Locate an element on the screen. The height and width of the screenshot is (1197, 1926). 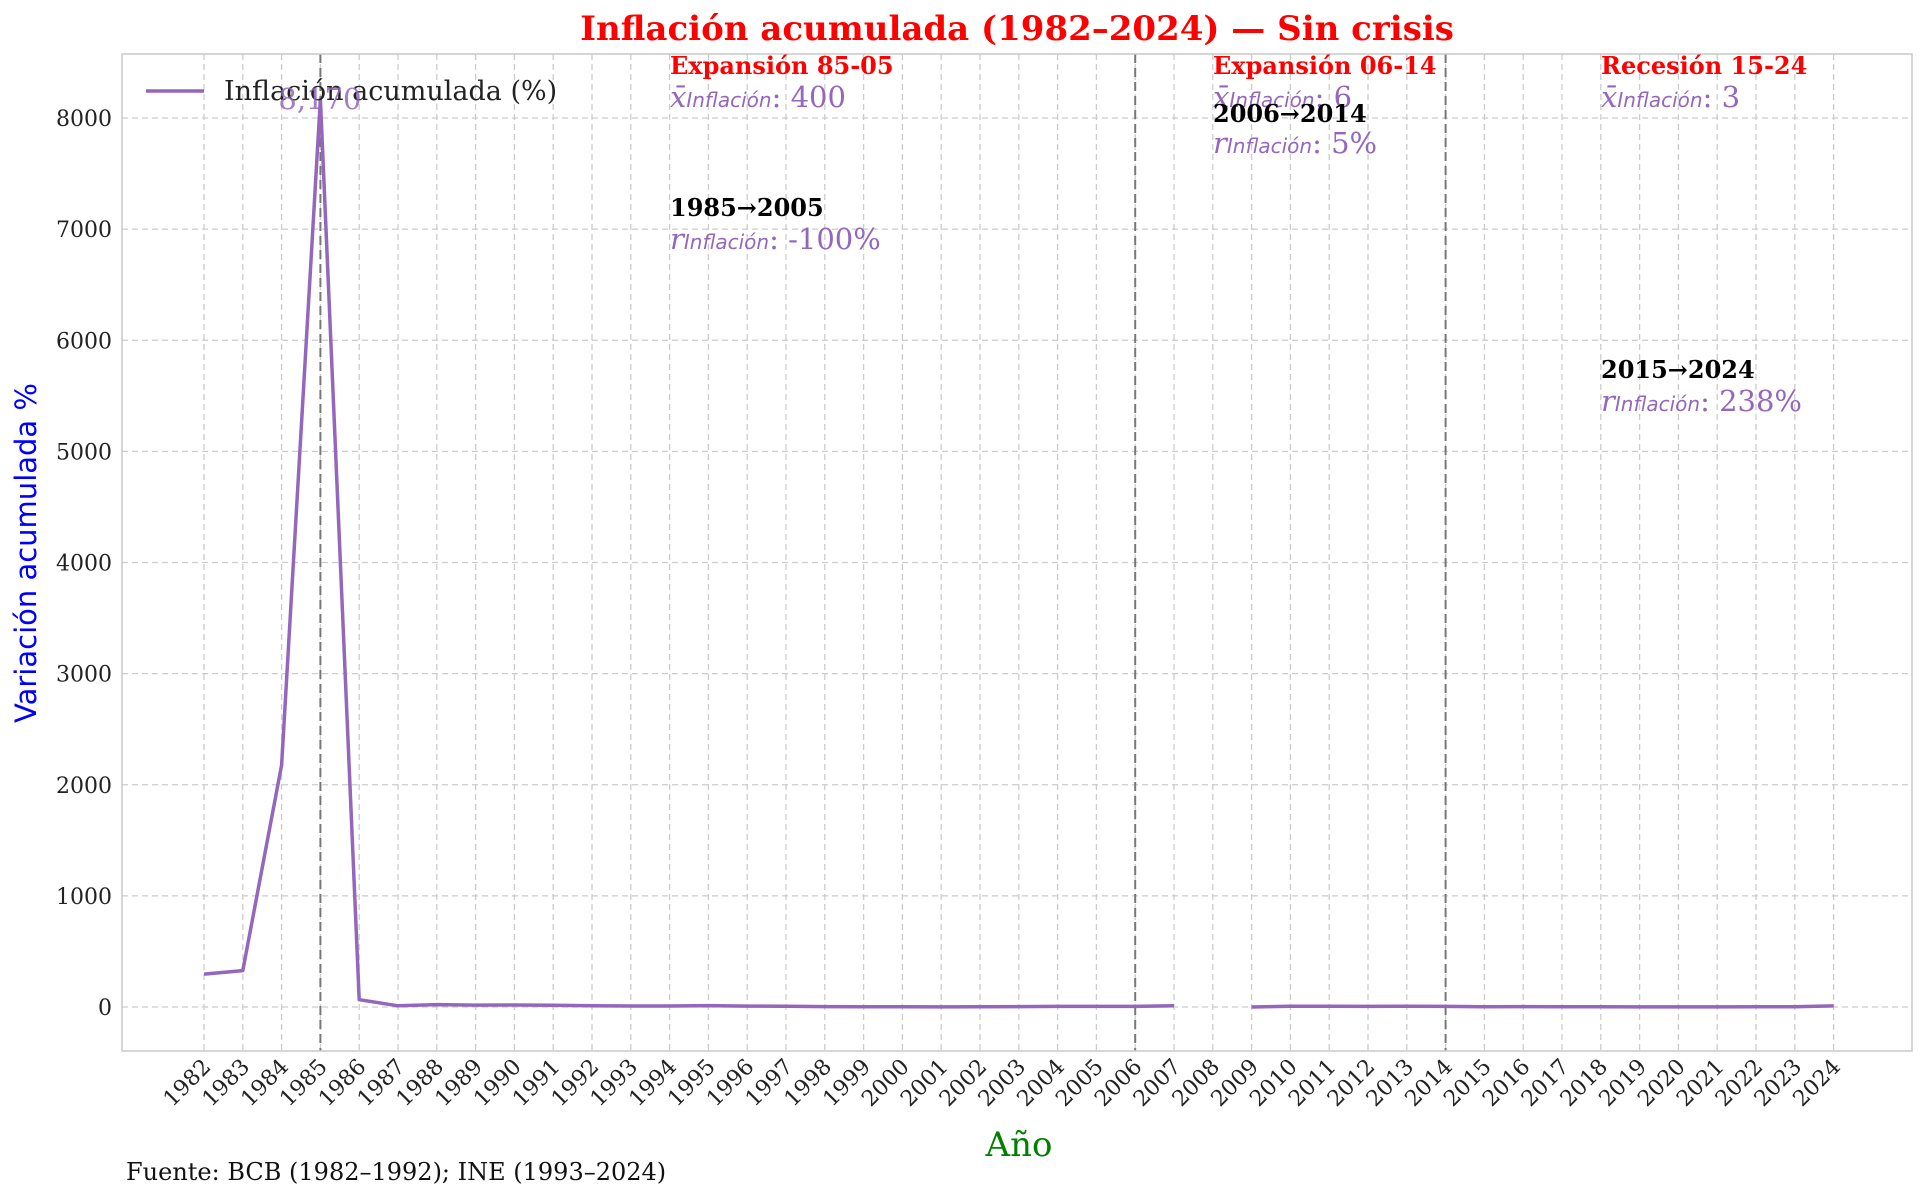
period-title: Recesión 15-24 is located at coordinates (1704, 65).